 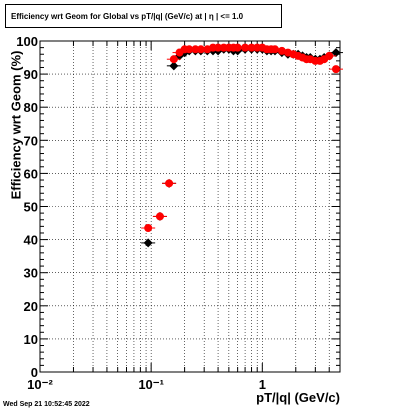 I want to click on y-tick-label: 10, so click(x=31, y=339).